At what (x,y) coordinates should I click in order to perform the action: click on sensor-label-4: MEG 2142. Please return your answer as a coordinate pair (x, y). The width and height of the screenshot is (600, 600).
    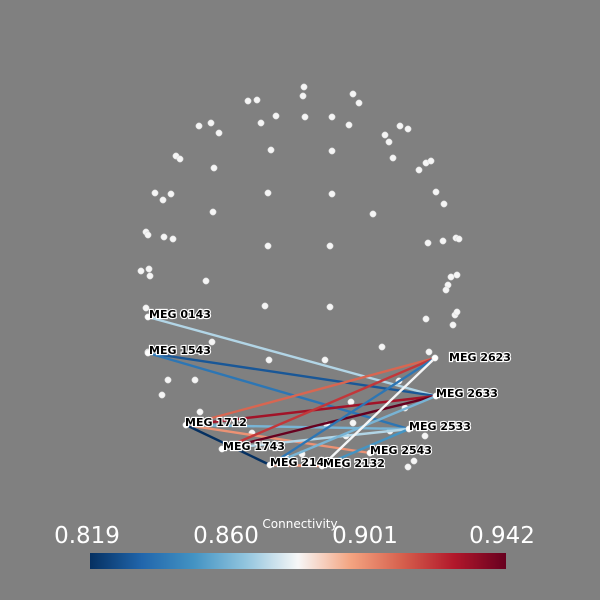
    Looking at the image, I should click on (301, 462).